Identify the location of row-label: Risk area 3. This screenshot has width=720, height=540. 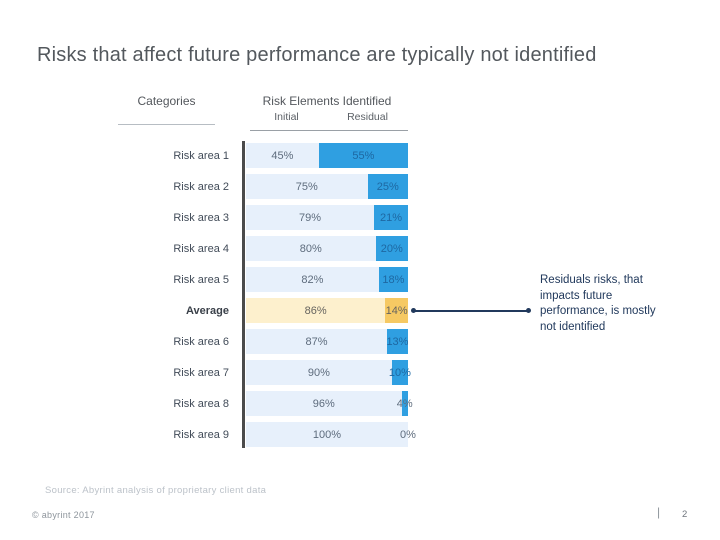
(201, 217).